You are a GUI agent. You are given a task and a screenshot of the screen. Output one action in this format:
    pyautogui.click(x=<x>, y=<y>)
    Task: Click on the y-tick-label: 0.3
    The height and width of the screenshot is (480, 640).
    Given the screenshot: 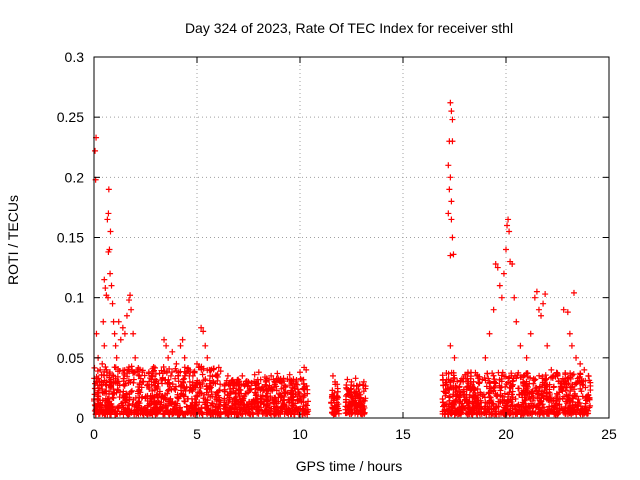 What is the action you would take?
    pyautogui.click(x=75, y=57)
    